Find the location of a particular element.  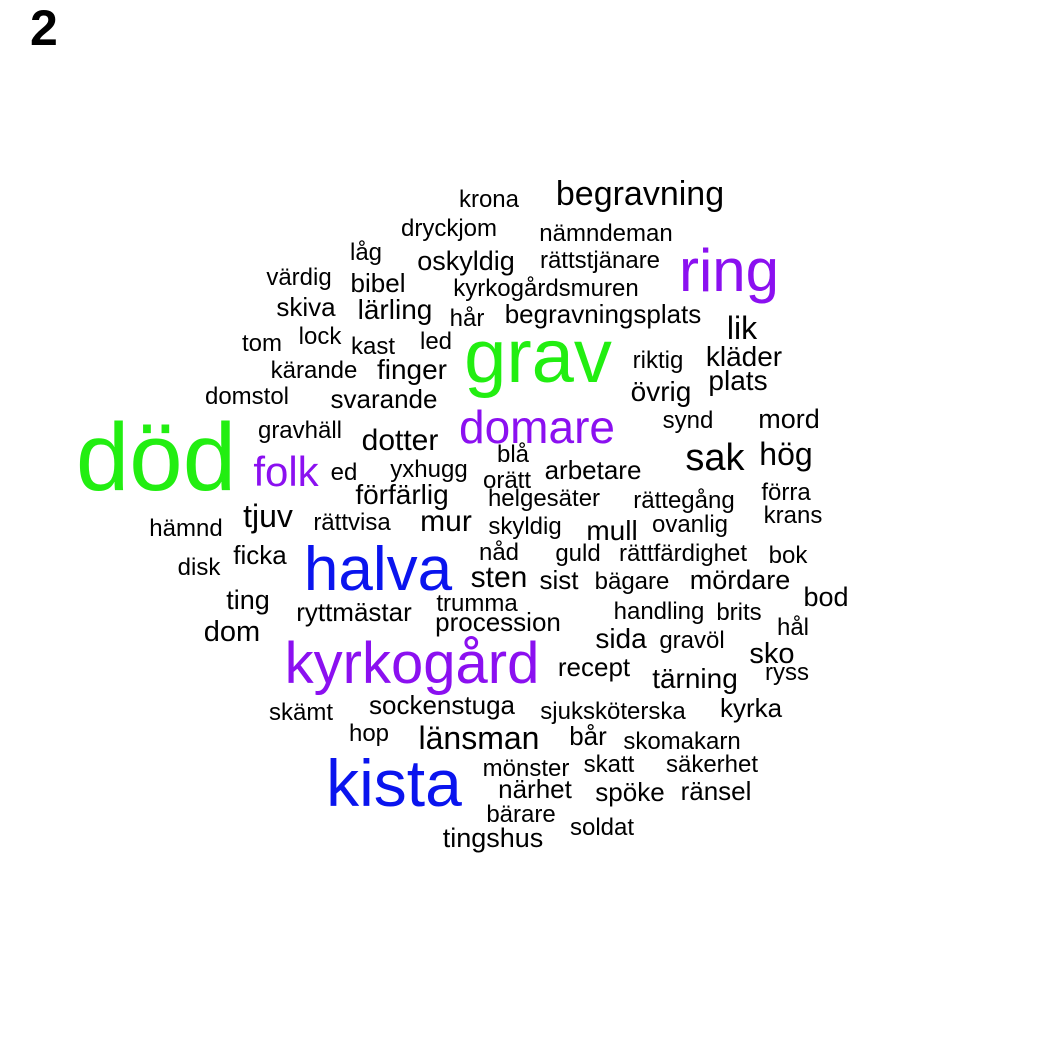

cloud-word: bibel is located at coordinates (378, 283).